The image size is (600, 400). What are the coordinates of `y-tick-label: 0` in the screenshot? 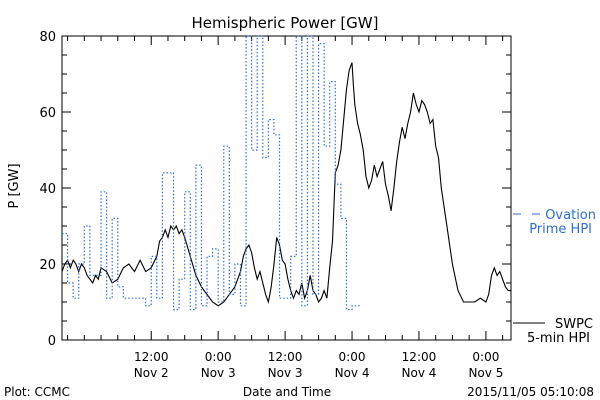 It's located at (52, 341).